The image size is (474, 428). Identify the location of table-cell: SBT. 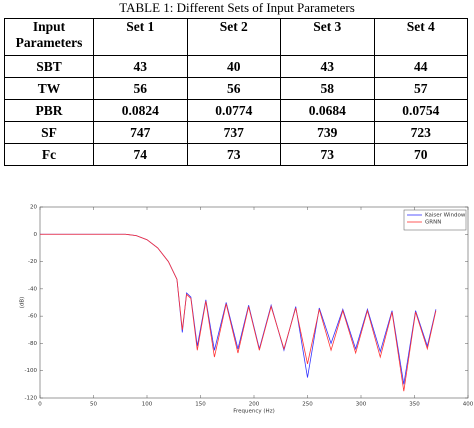
(49, 66).